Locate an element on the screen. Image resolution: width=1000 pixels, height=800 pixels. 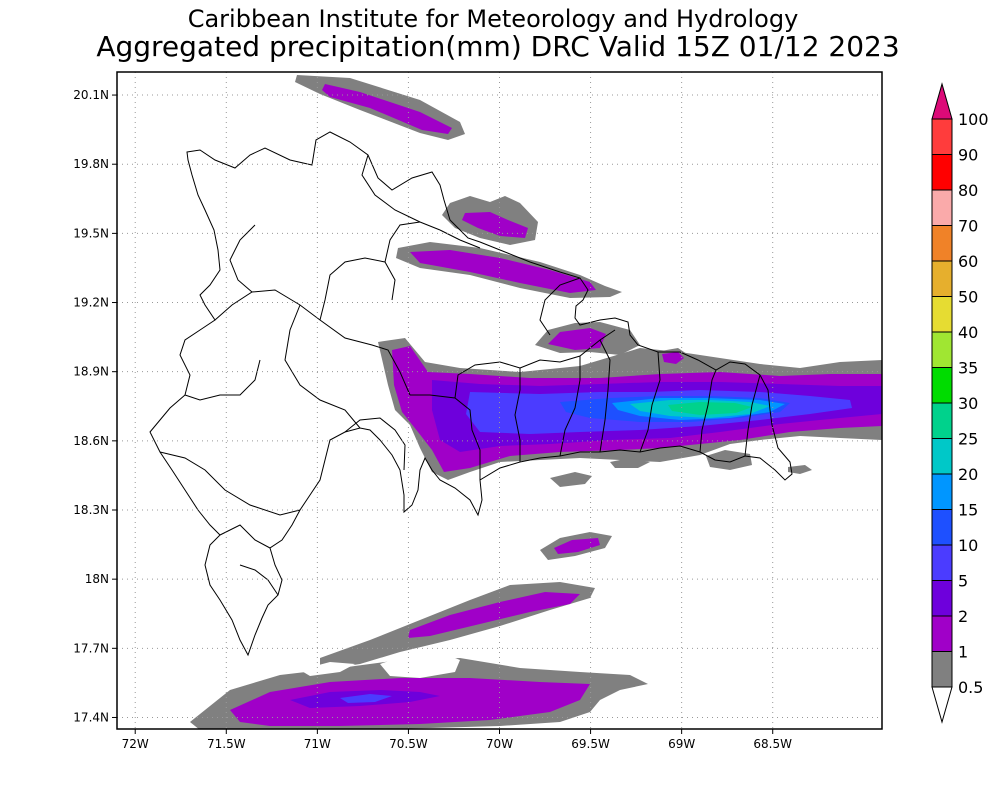
y-tick-label: 18N is located at coordinates (97, 579).